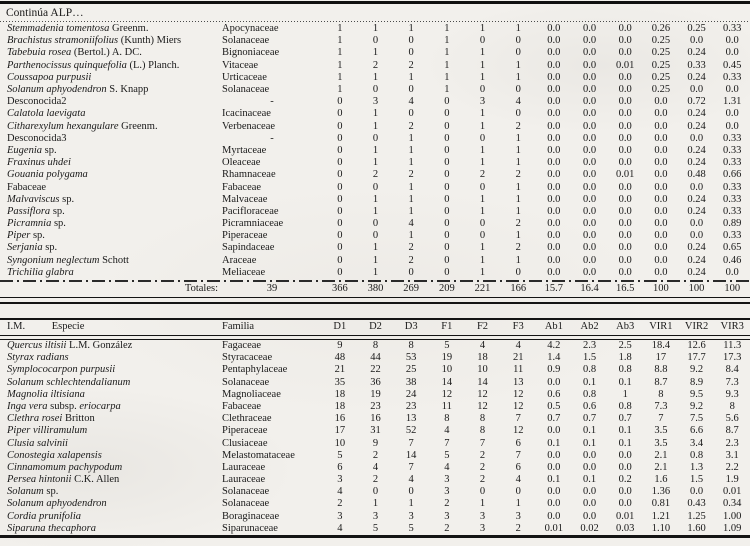 This screenshot has height=546, width=750. Describe the element at coordinates (625, 516) in the screenshot. I see `value-cell: 0.01` at that location.